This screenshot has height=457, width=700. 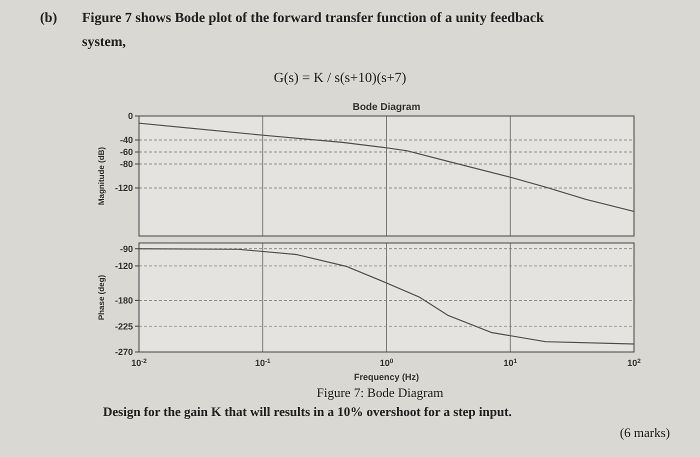 What do you see at coordinates (645, 432) in the screenshot?
I see `text: (6 marks)` at bounding box center [645, 432].